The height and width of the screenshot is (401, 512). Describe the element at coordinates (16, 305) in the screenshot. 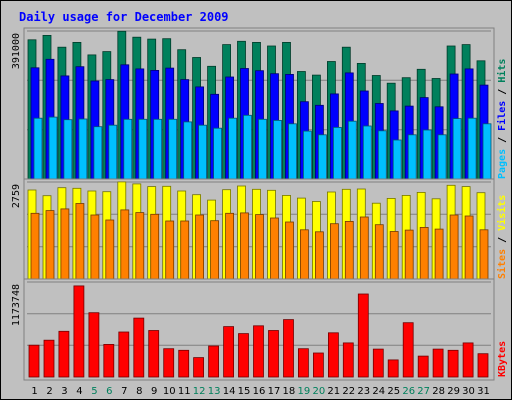

I see `scale-label: 1173748` at that location.